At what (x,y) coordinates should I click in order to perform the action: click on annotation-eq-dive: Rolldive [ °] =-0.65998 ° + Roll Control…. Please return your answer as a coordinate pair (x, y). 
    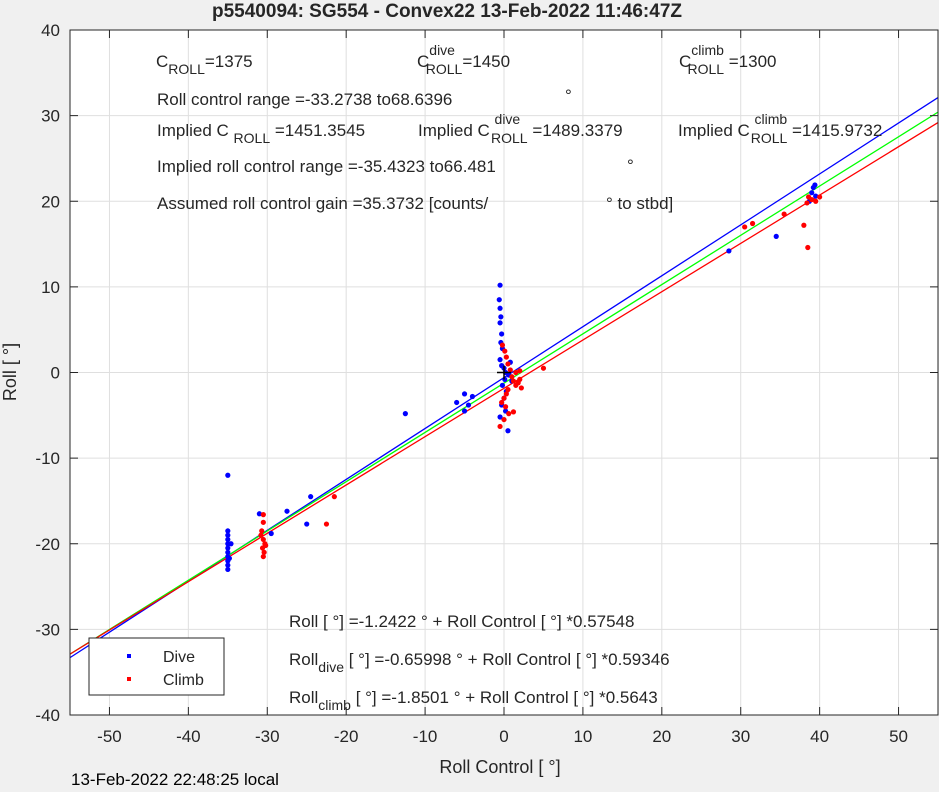
    Looking at the image, I should click on (479, 662).